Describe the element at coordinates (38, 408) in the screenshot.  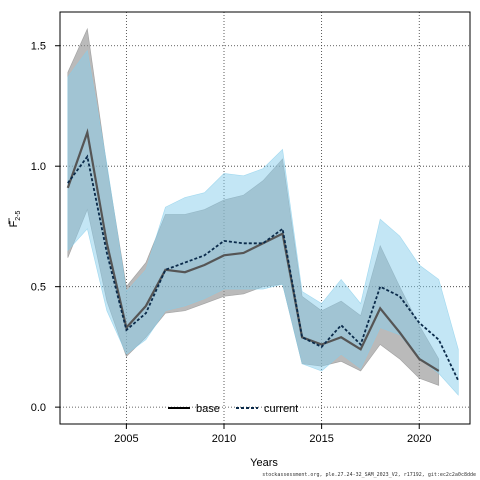
I see `y-tick-label-0: 0.0` at that location.